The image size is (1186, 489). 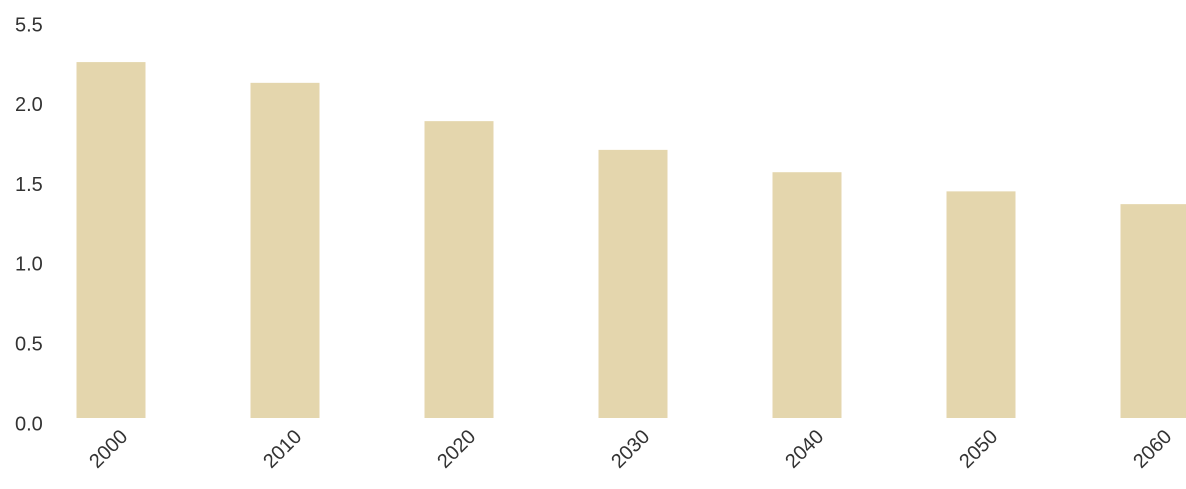 What do you see at coordinates (29, 344) in the screenshot?
I see `y-tick-label: 0.5` at bounding box center [29, 344].